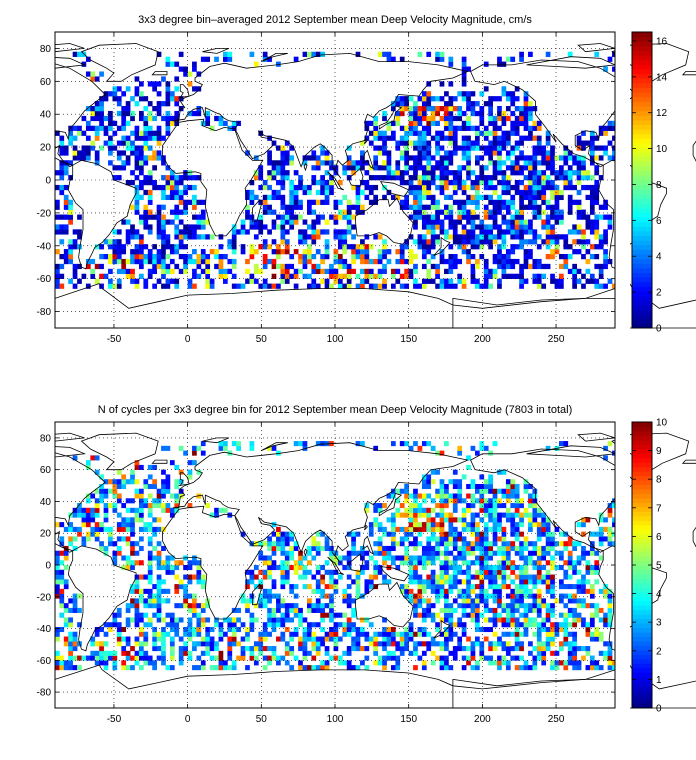 The image size is (696, 760). I want to click on panel2-coastline, so click(688, 461).